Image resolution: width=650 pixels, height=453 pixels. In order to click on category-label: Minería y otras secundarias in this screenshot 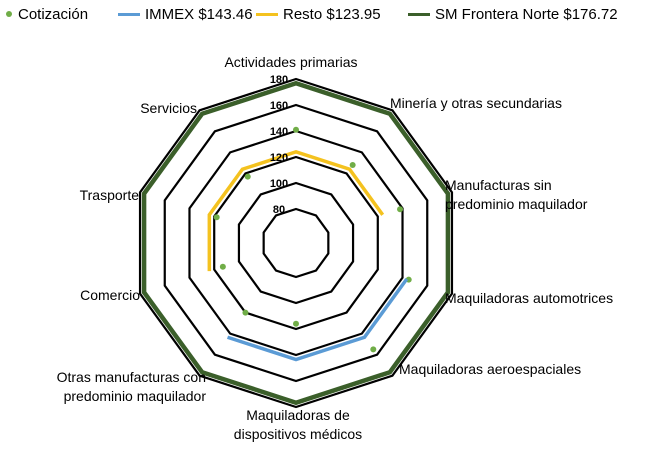, I will do `click(476, 103)`.